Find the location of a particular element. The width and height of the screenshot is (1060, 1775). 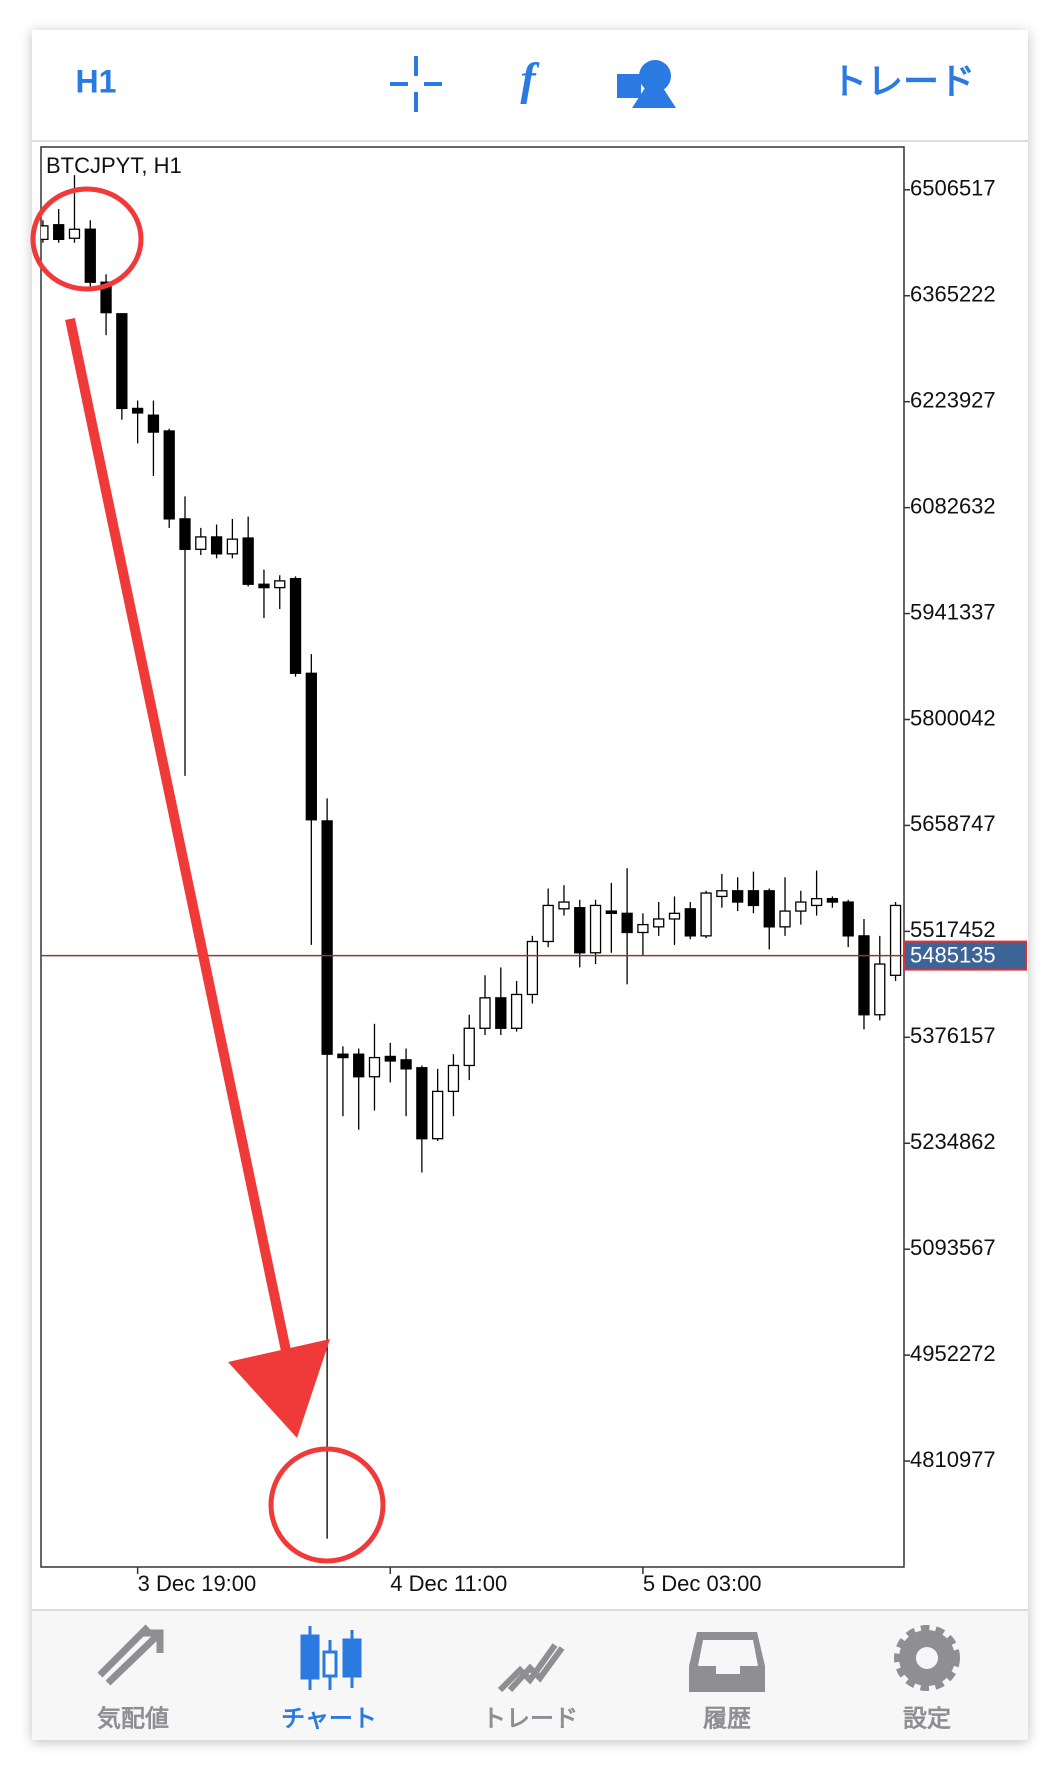

tab-label: 気配値 is located at coordinates (133, 1718).